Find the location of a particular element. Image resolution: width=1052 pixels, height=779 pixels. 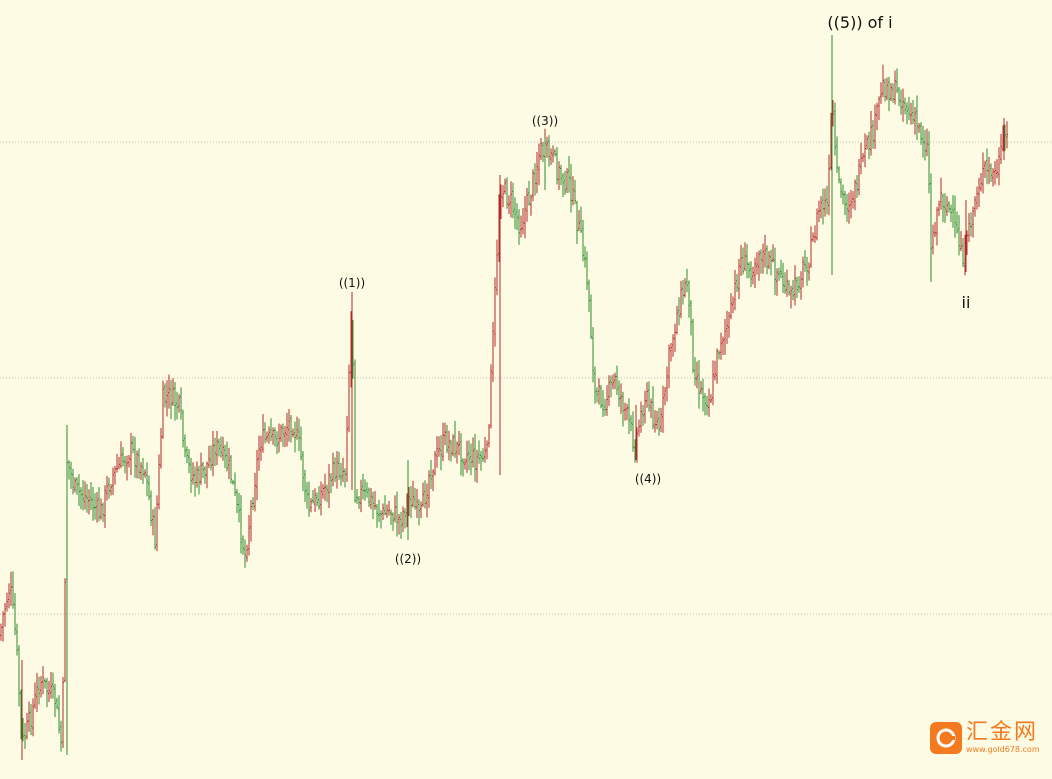

logo-url: www.gold678.com is located at coordinates (1003, 749).